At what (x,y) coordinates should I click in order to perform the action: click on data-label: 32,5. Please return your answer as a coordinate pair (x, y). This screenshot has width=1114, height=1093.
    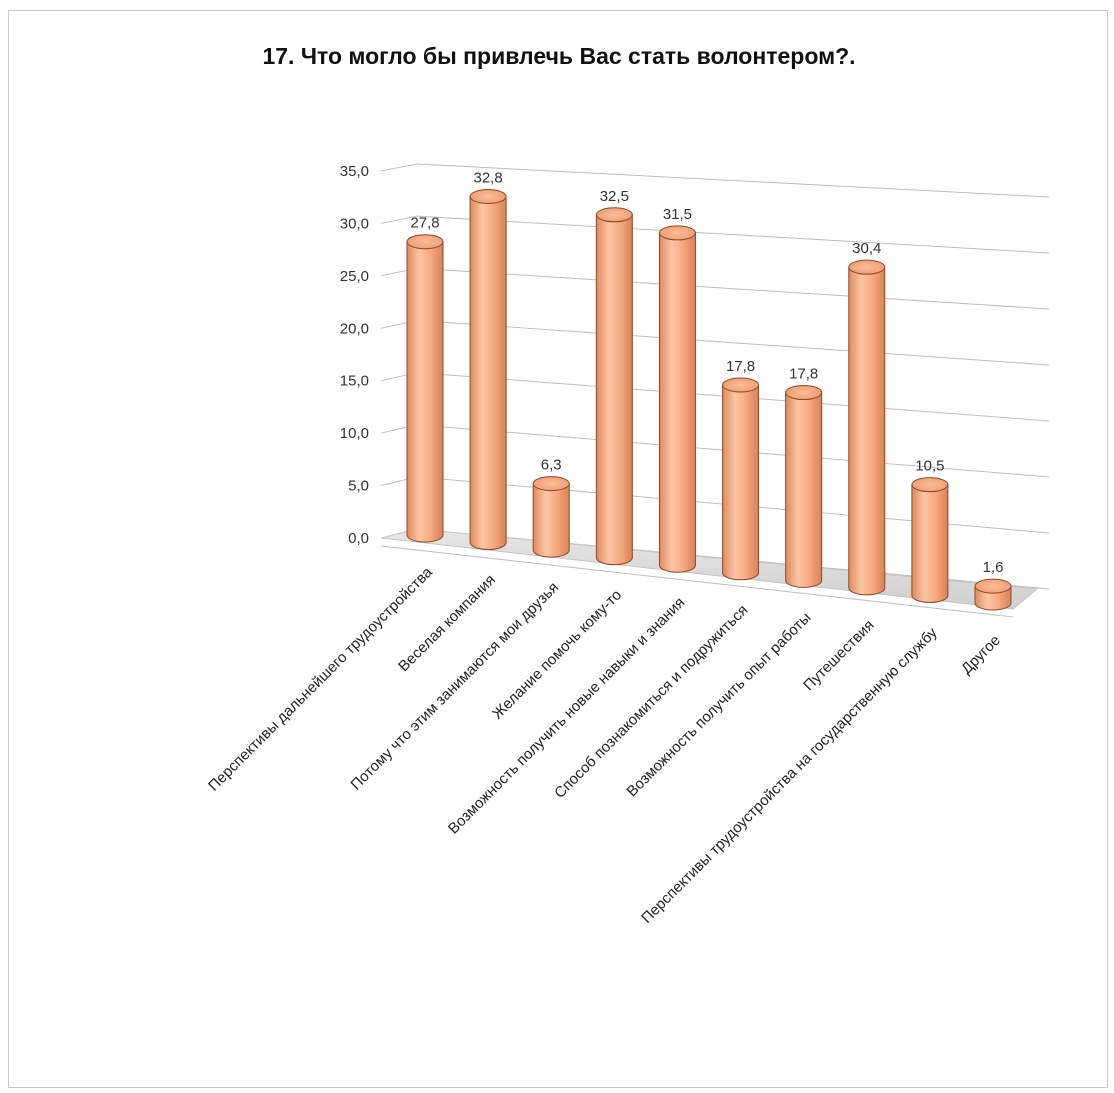
    Looking at the image, I should click on (614, 196).